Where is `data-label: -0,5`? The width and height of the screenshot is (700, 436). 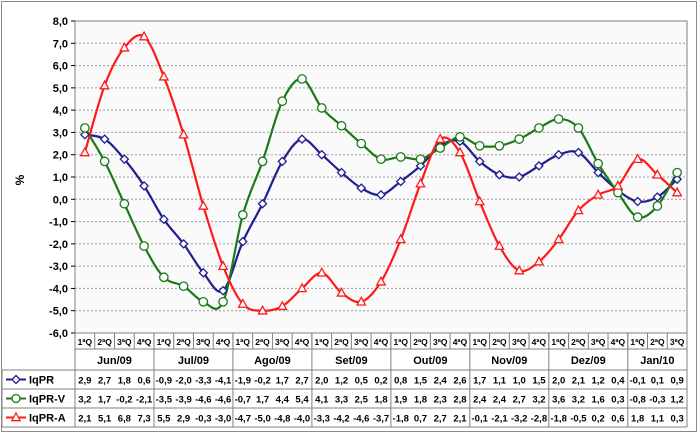 data-label: -0,5 is located at coordinates (578, 419).